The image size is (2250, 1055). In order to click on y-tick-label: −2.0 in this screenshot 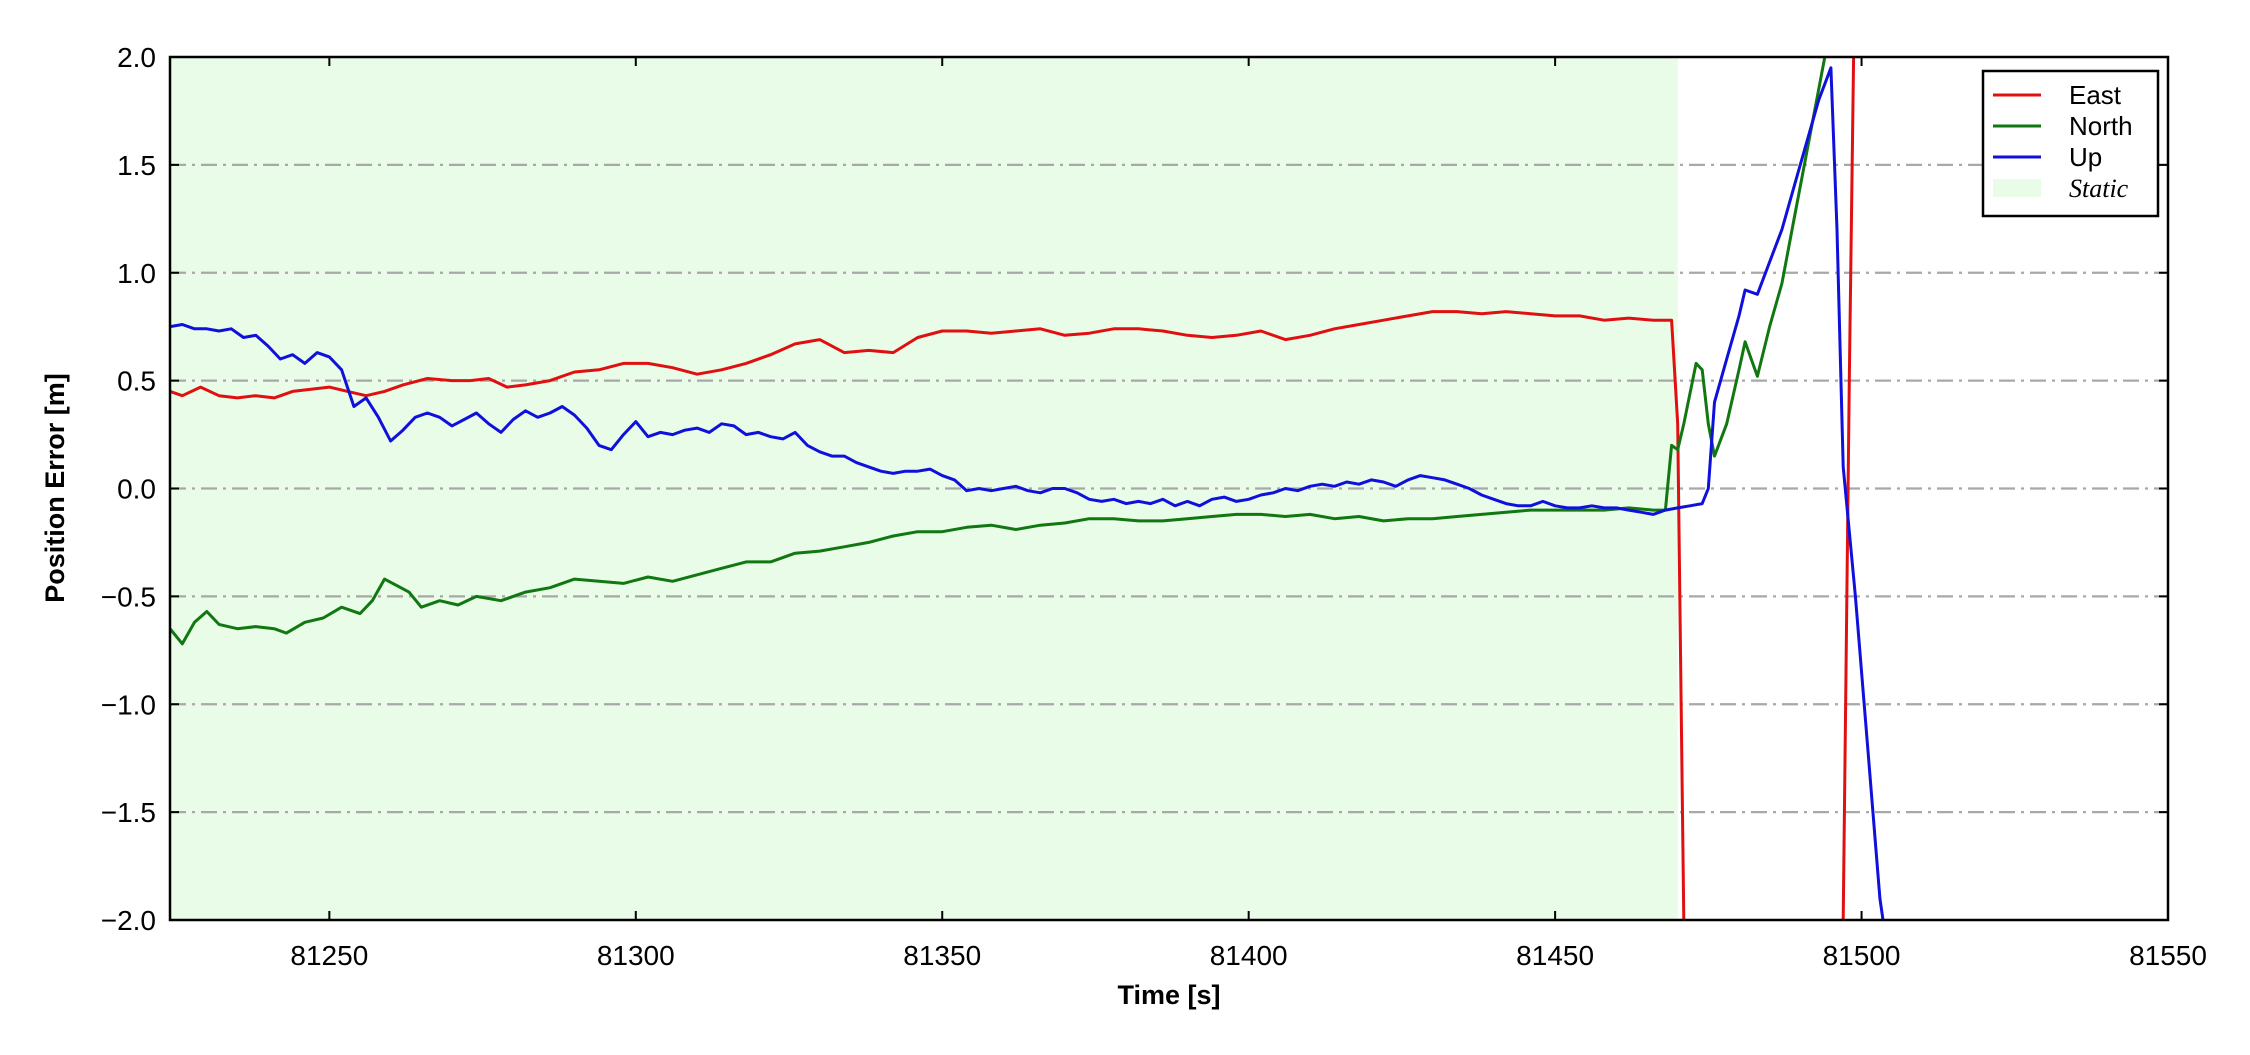, I will do `click(128, 920)`.